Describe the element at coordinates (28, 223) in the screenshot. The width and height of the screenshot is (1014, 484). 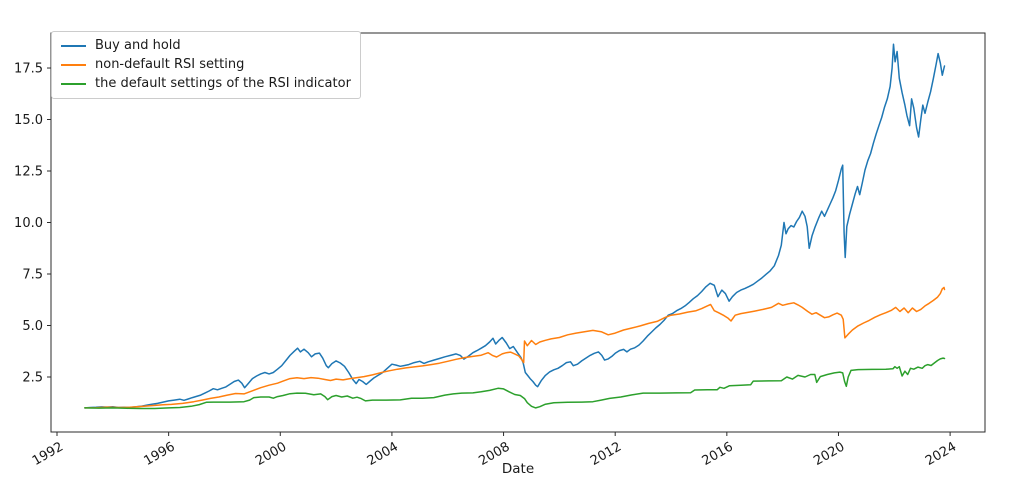
I see `y-tick-label: 10.0` at that location.